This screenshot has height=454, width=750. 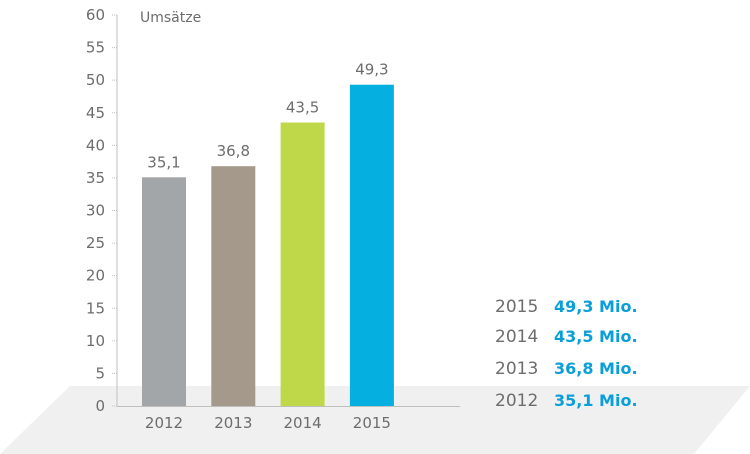 I want to click on legend-year: 2012, so click(x=516, y=401).